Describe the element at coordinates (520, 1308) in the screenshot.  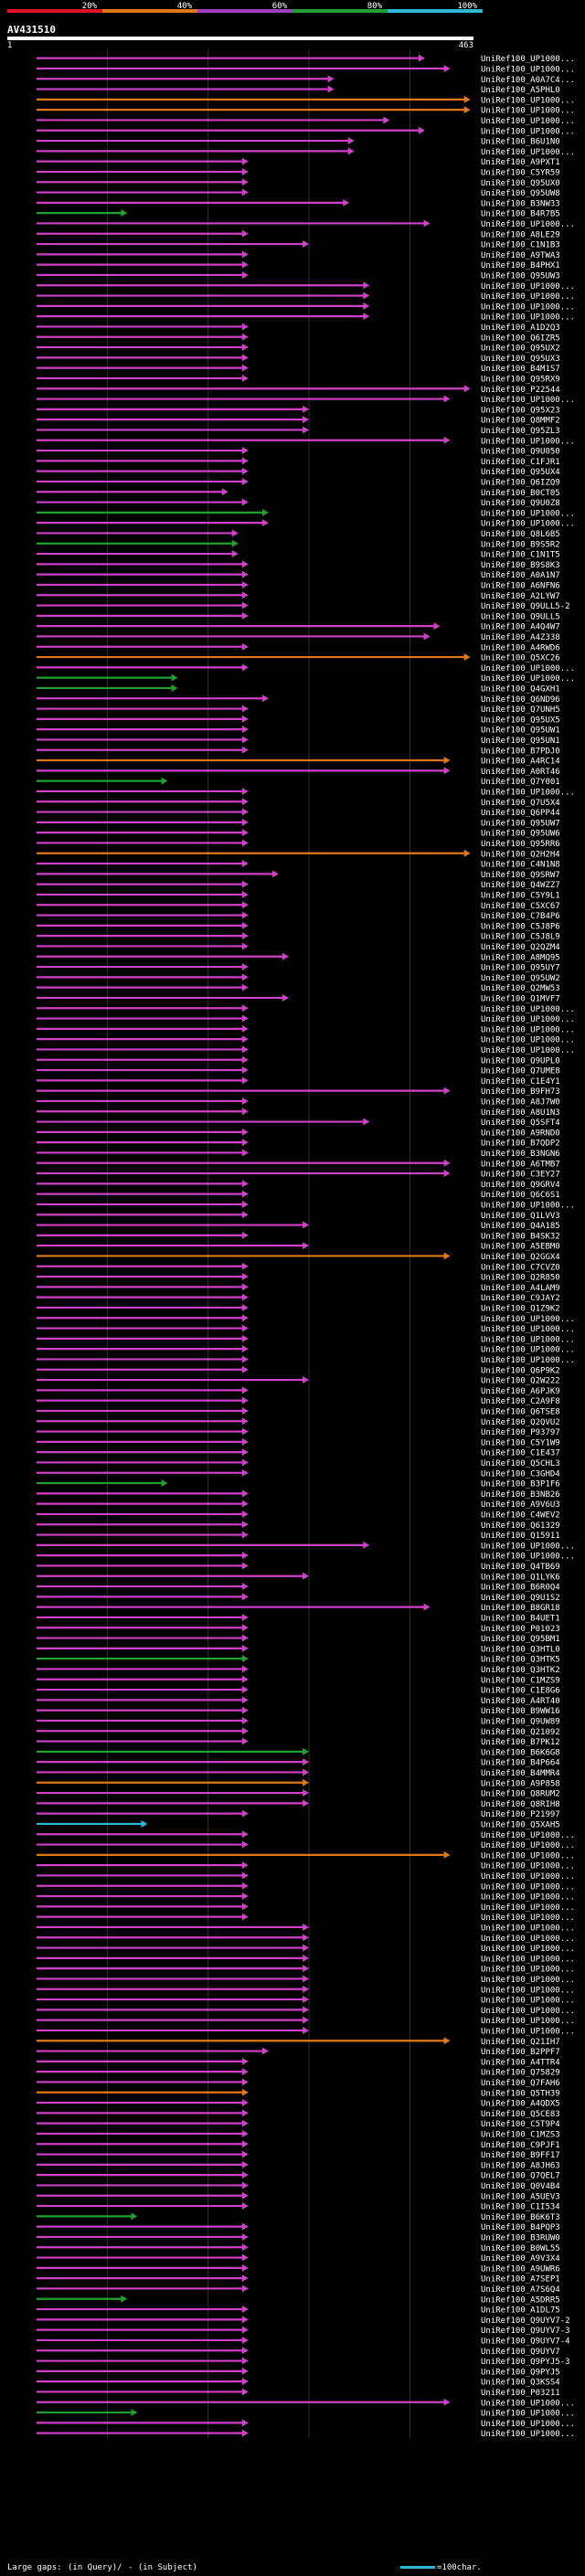
I see `hit-label: UniRef100_Q1Z9K2` at that location.